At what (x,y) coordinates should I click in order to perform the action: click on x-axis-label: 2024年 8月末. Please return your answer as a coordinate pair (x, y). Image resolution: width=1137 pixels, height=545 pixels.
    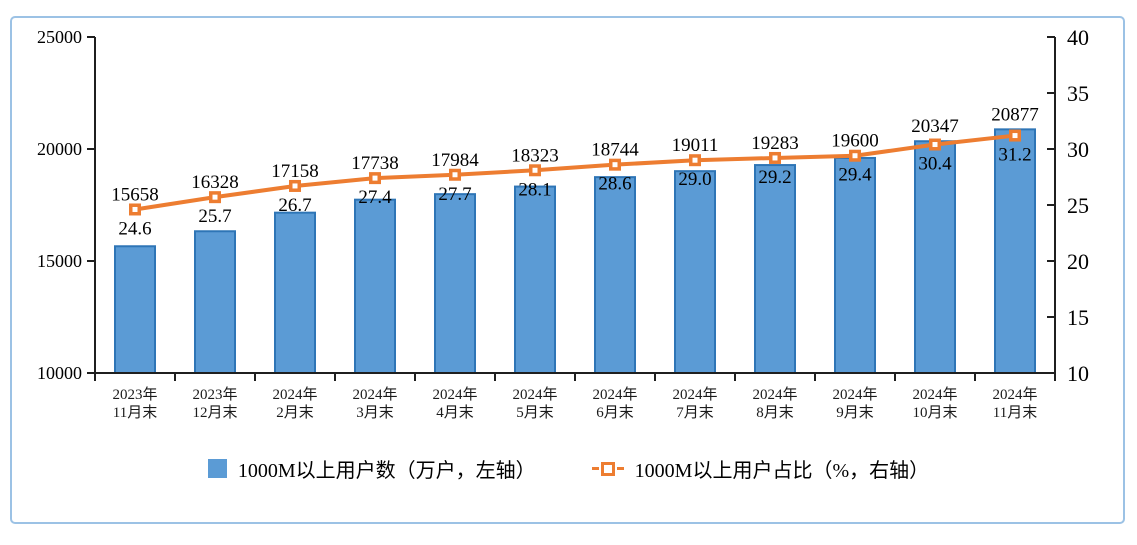
    Looking at the image, I should click on (774, 403).